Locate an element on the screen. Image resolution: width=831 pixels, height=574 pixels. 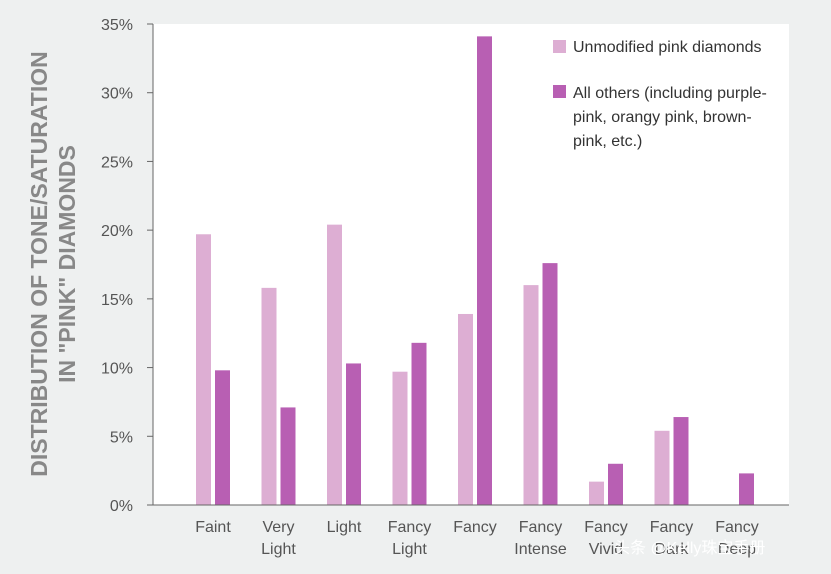
y-axis-title-line: IN "PINK" DIAMONDS is located at coordinates (67, 264).